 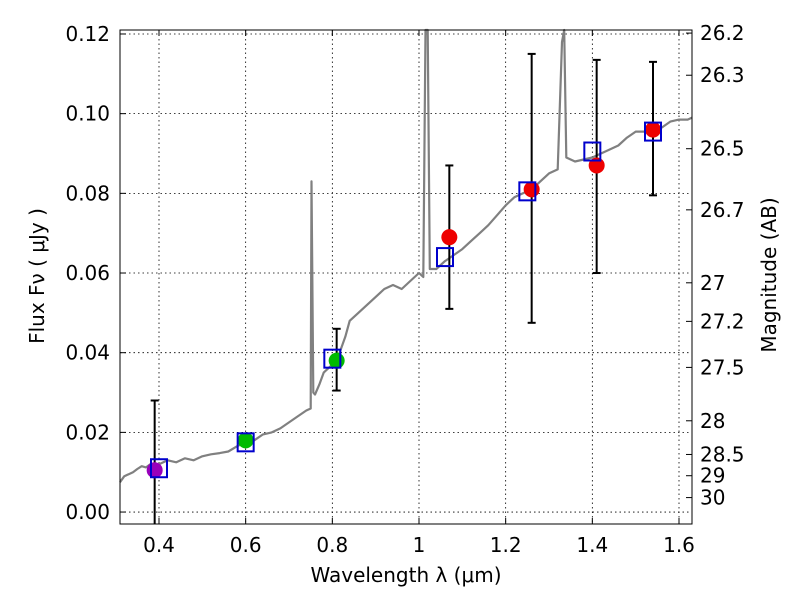 What do you see at coordinates (332, 545) in the screenshot?
I see `x-tick-label: 0.8` at bounding box center [332, 545].